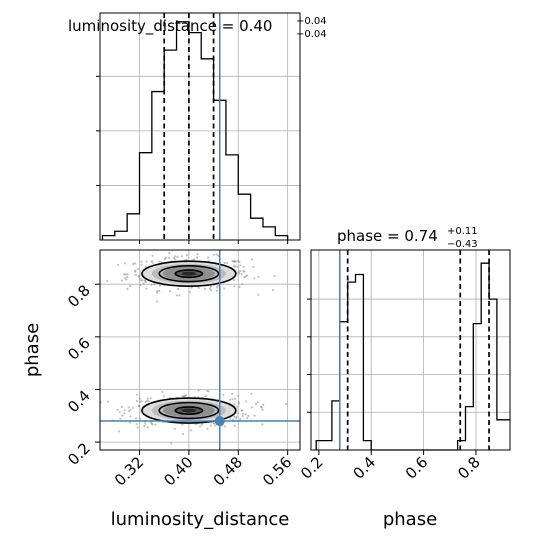  Describe the element at coordinates (200, 519) in the screenshot. I see `x-axis-label-luminosity-distance: luminosity_distance` at that location.